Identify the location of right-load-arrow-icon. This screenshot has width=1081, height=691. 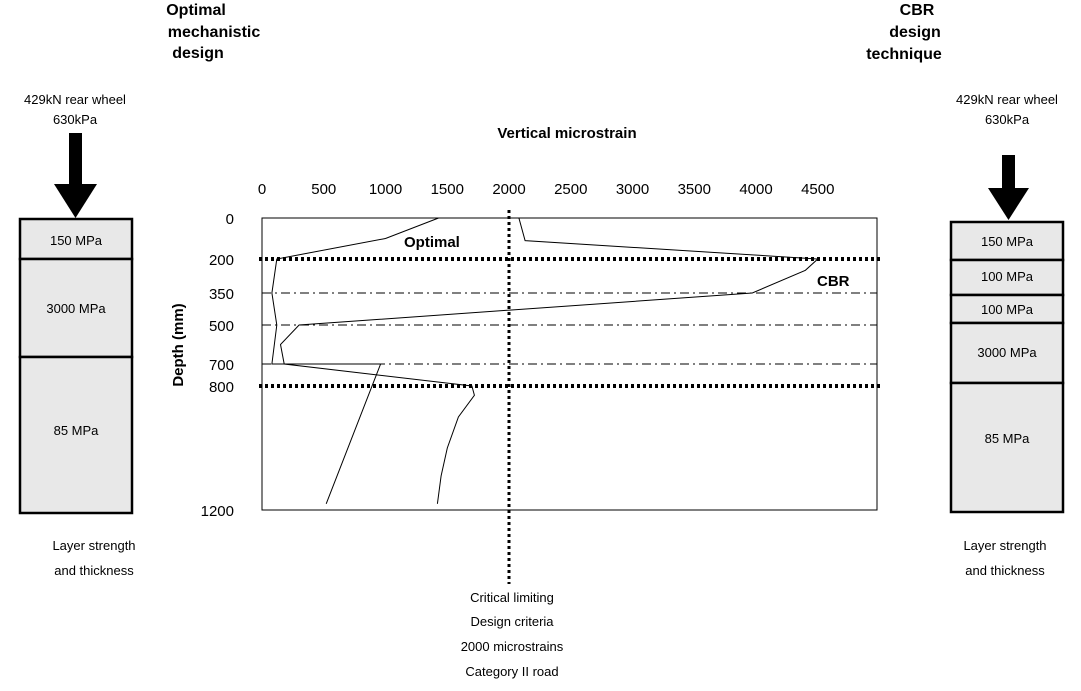
(1008, 187).